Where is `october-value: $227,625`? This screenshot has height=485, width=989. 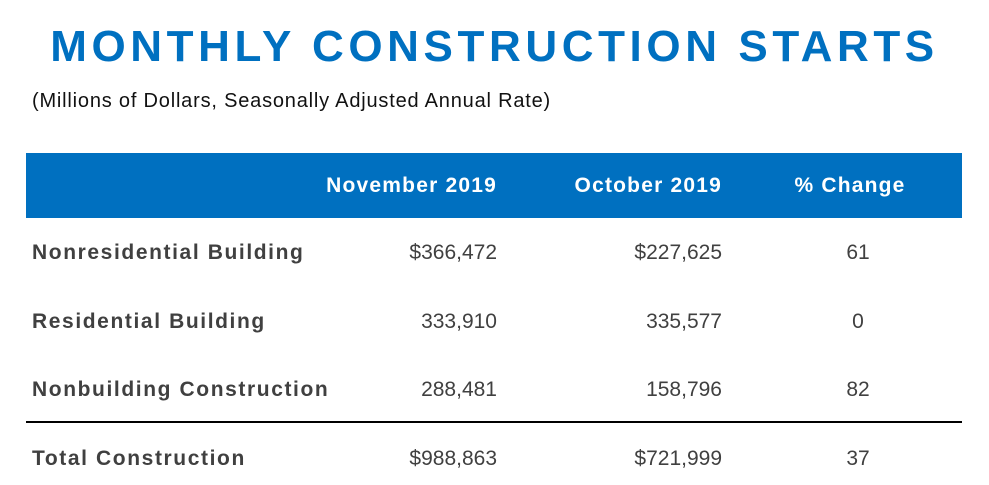
october-value: $227,625 is located at coordinates (678, 252).